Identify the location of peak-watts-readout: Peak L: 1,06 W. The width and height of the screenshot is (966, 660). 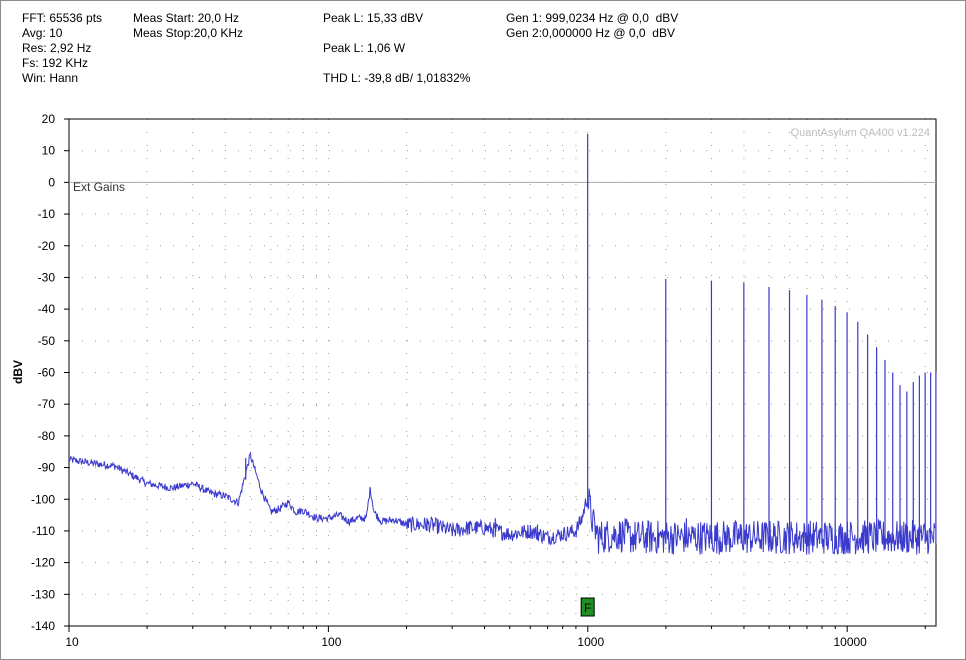
(364, 48).